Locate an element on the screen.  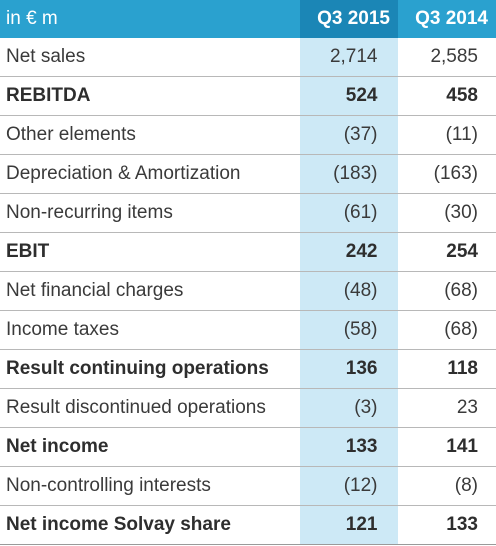
unit-header: in € m is located at coordinates (150, 19).